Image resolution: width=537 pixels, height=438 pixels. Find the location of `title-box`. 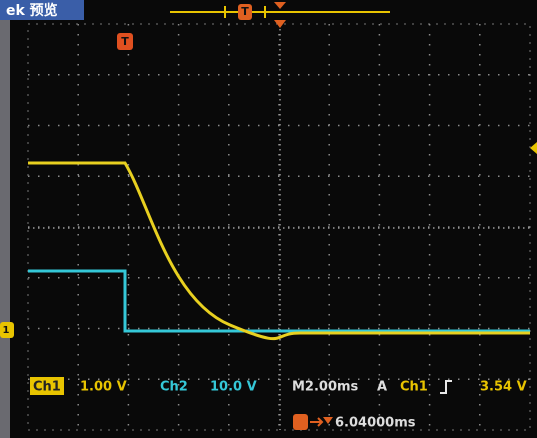

title-box is located at coordinates (42, 10).